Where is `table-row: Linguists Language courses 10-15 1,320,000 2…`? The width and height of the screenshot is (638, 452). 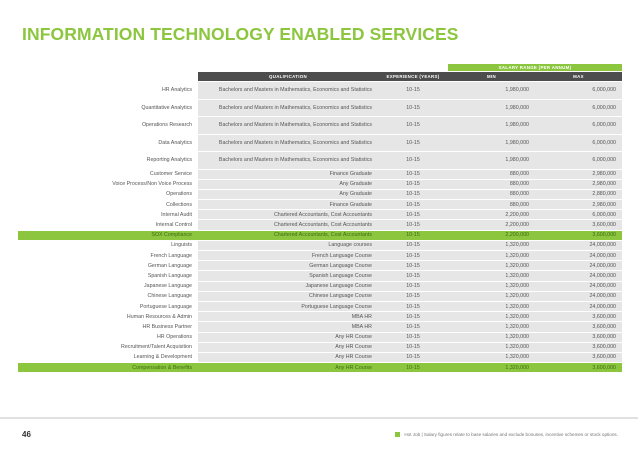
table-row: Linguists Language courses 10-15 1,320,000 2… is located at coordinates (320, 245).